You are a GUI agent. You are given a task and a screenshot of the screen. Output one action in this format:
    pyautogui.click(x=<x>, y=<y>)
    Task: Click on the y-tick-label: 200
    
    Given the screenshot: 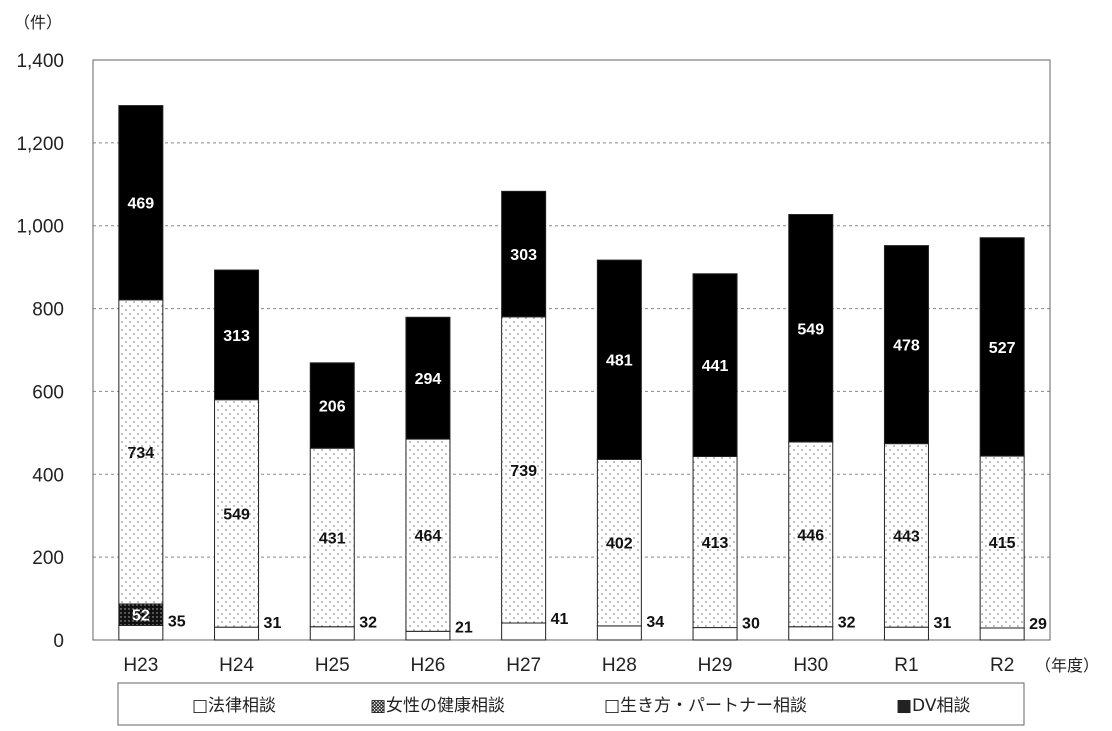 What is the action you would take?
    pyautogui.click(x=48, y=558)
    